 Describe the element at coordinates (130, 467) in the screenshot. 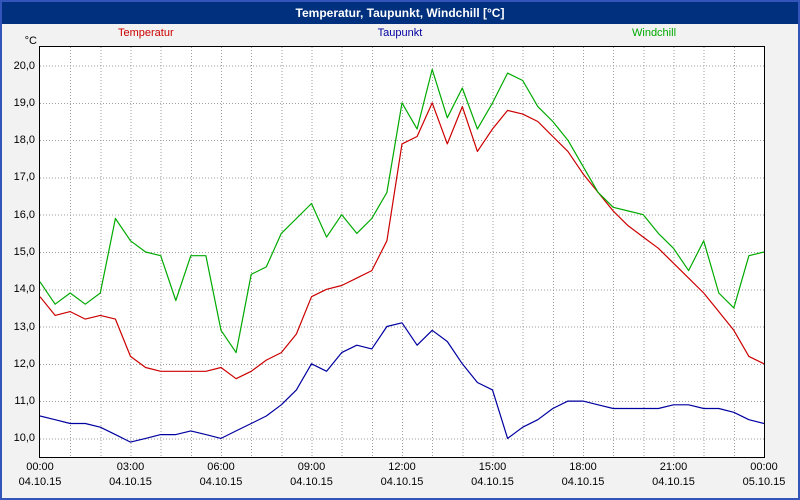

I see `x-tick-time-label: 03:00` at that location.